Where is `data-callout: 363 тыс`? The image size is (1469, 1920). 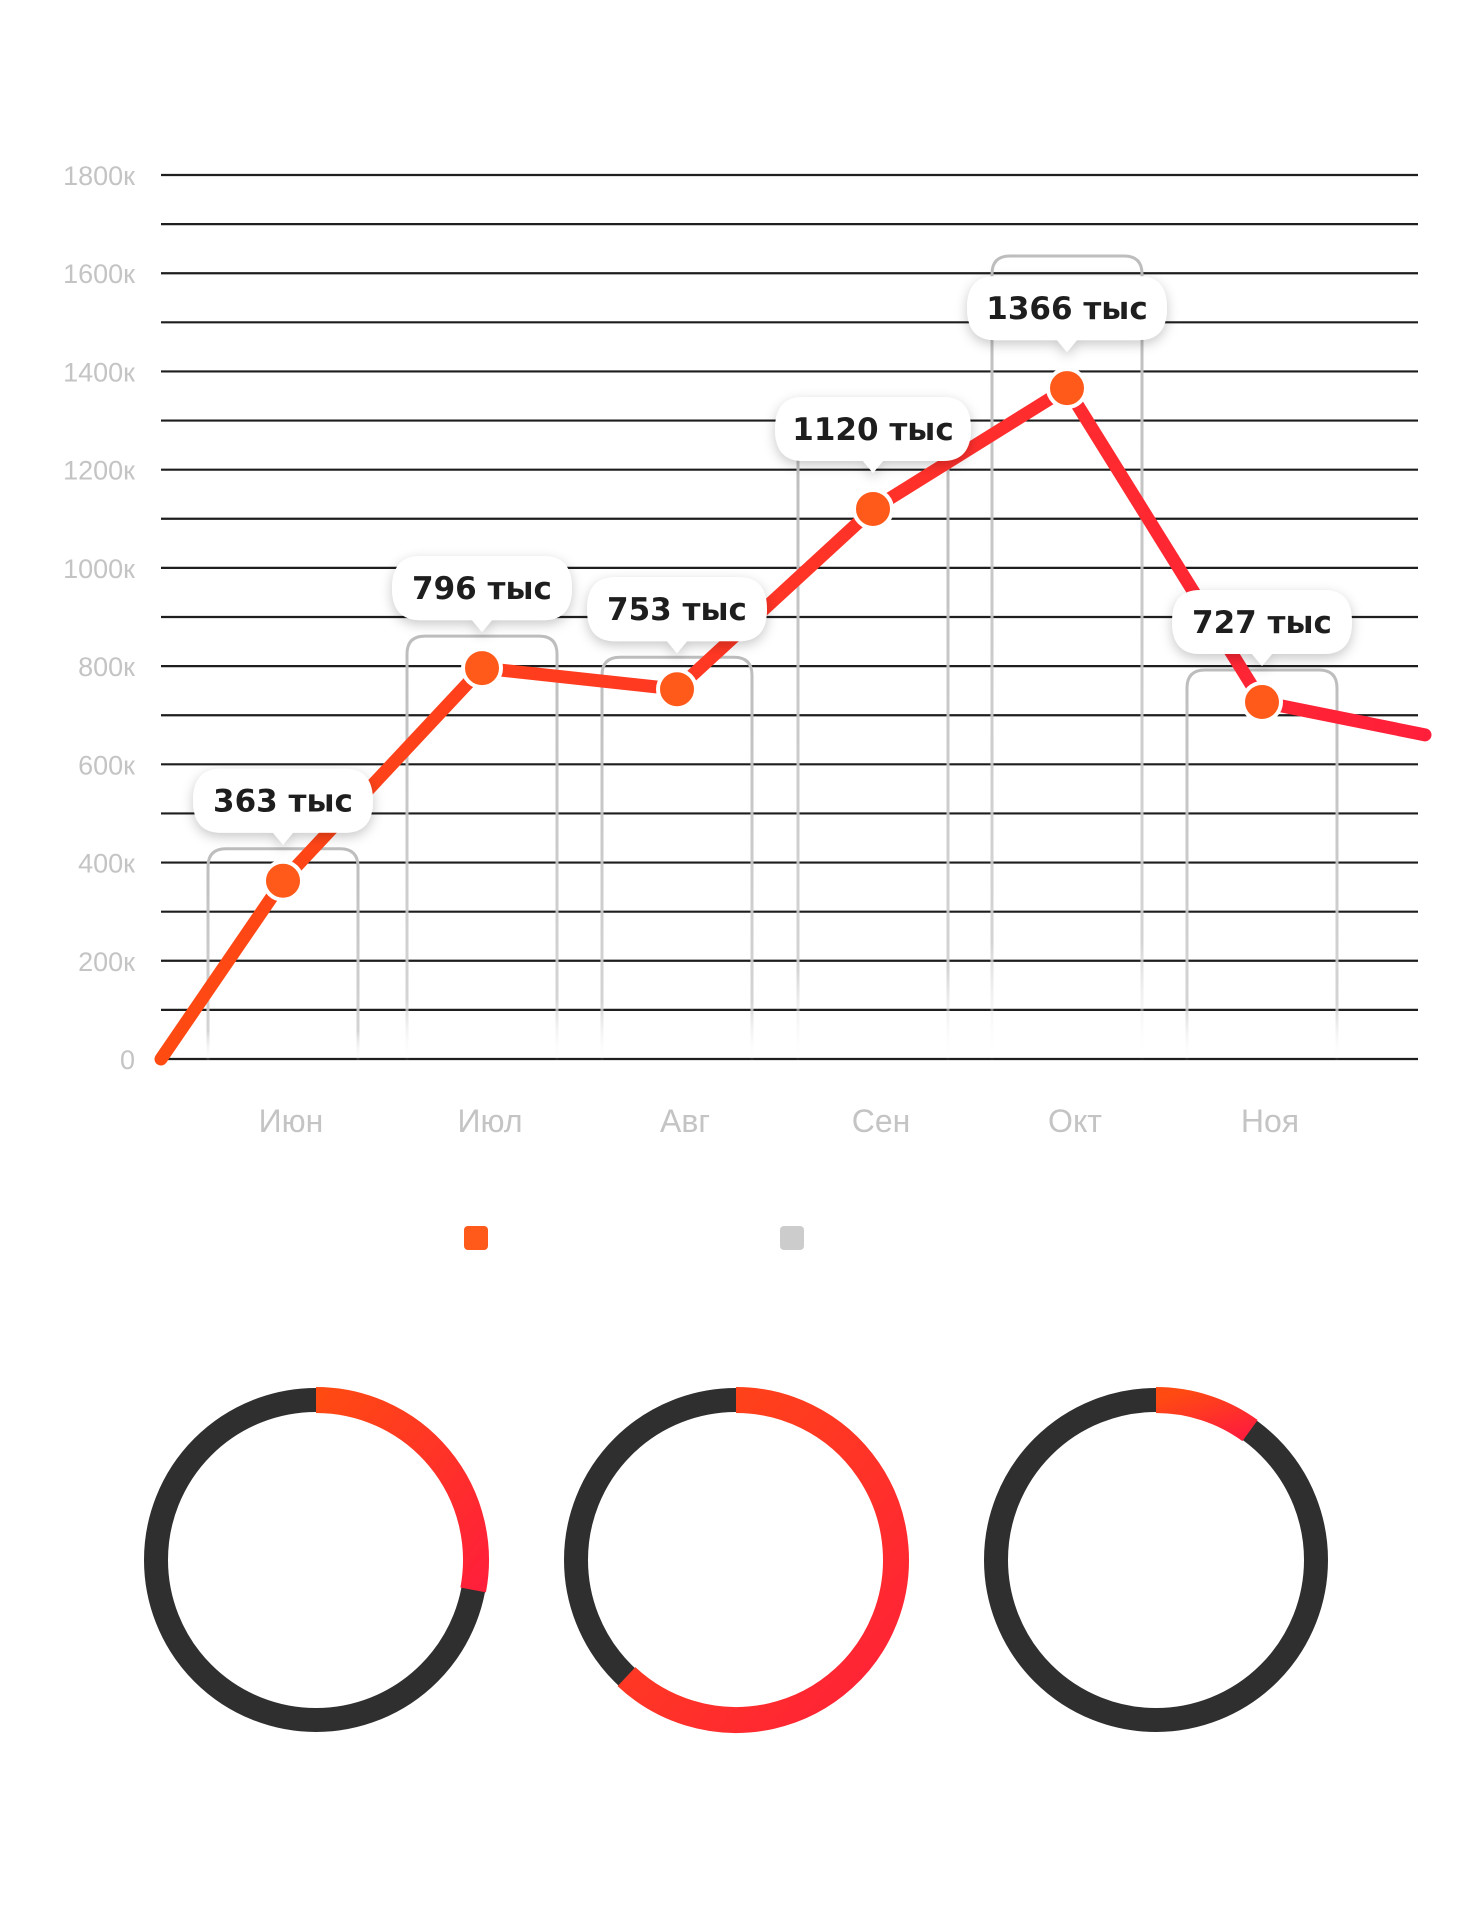 data-callout: 363 тыс is located at coordinates (283, 806).